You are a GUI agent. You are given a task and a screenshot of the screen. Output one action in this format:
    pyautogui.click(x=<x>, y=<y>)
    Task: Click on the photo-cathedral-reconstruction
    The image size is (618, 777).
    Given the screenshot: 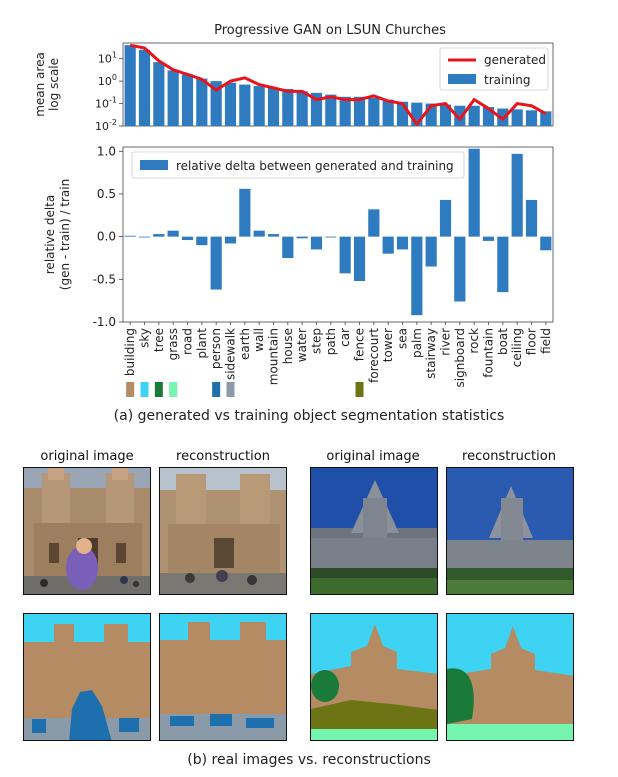 What is the action you would take?
    pyautogui.click(x=223, y=531)
    